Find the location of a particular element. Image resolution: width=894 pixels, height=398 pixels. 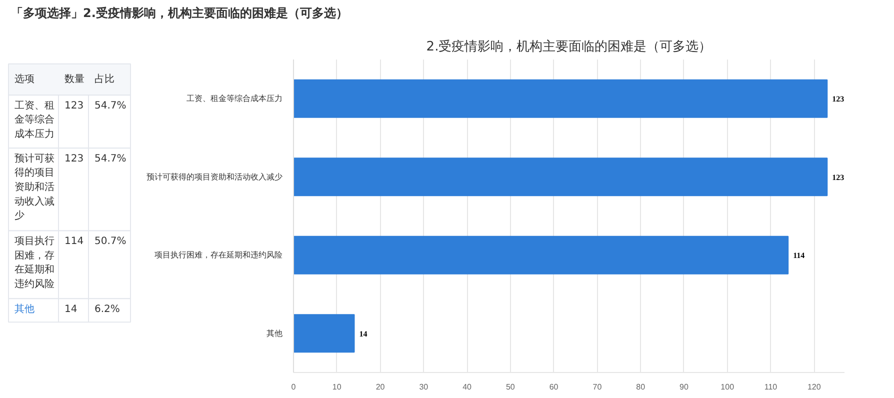

x-tick-label: 90 is located at coordinates (684, 387).